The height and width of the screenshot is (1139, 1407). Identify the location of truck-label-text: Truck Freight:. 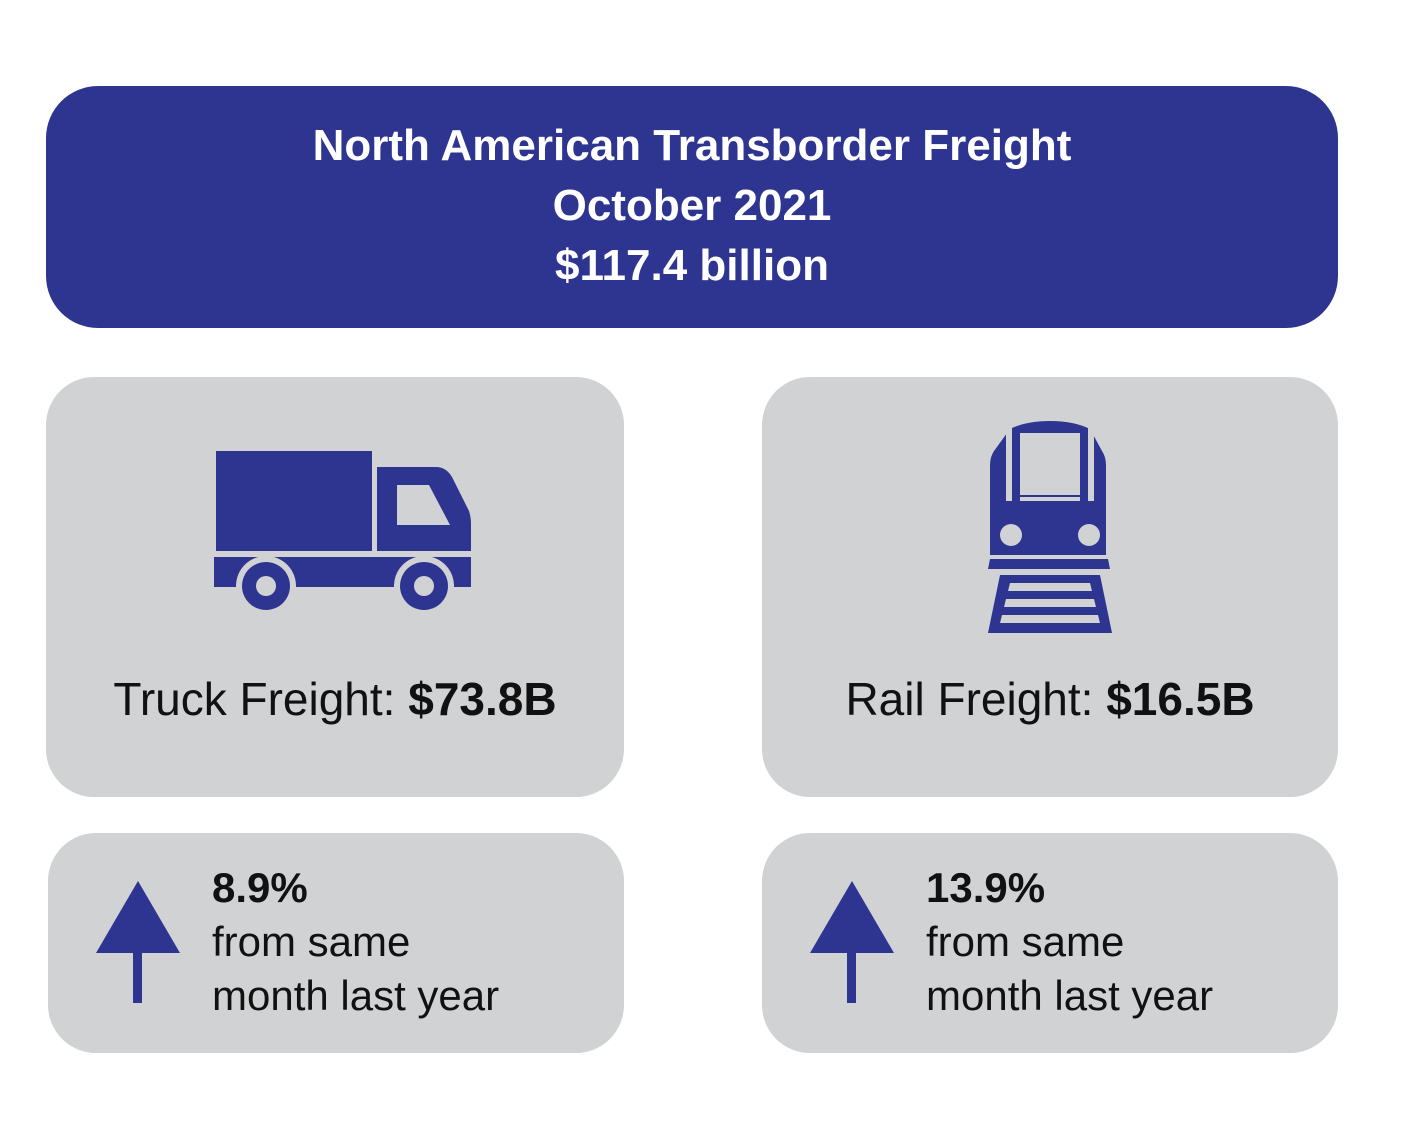
(254, 699).